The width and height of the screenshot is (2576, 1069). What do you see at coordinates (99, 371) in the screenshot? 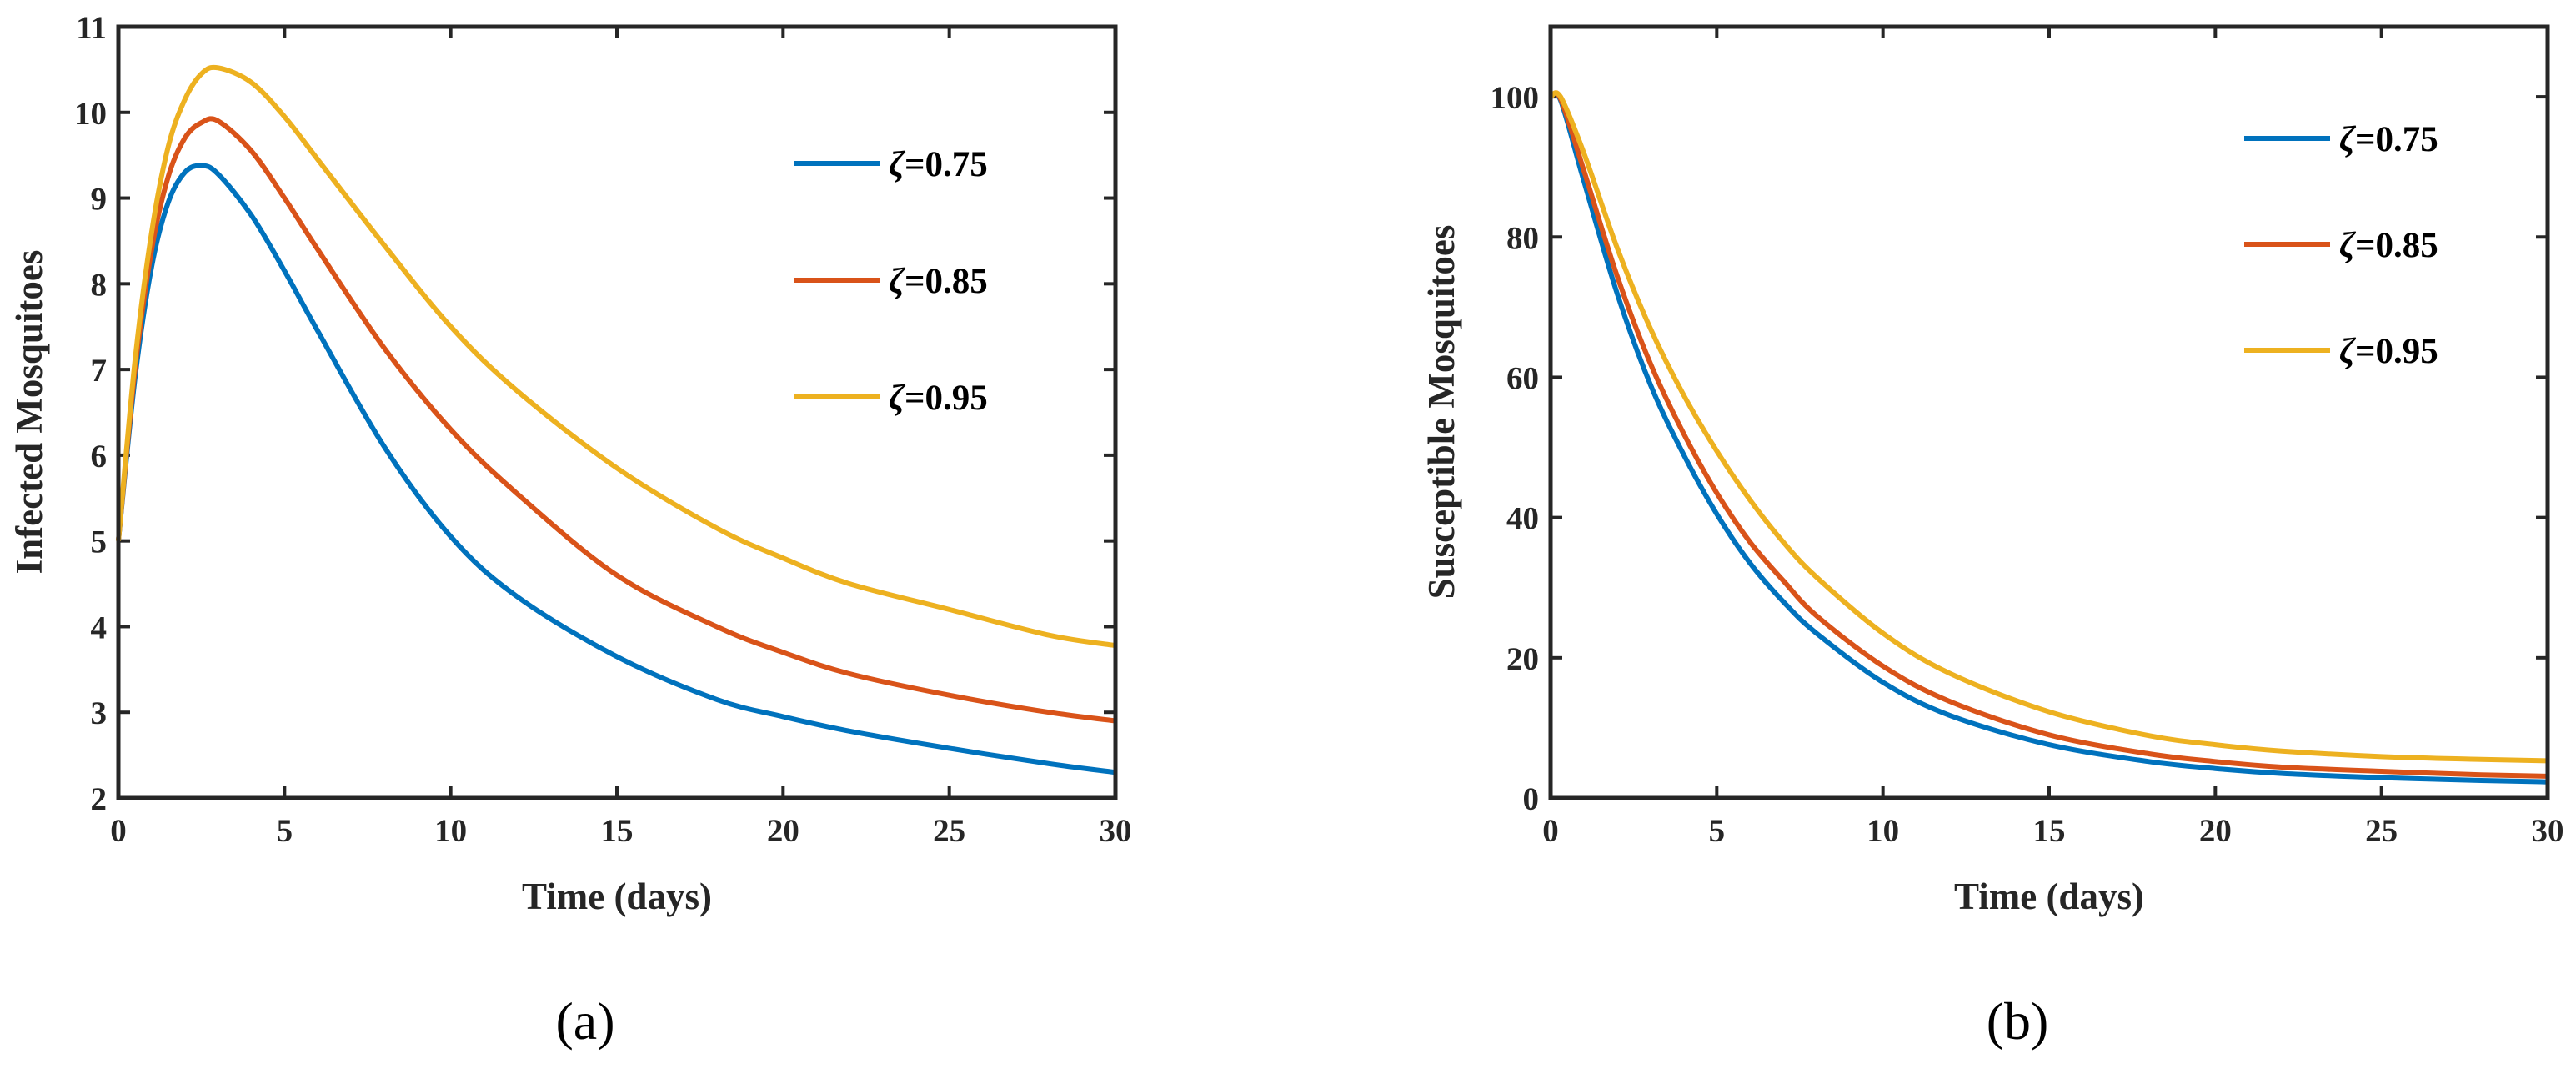
I see `y-tick-label: 7` at bounding box center [99, 371].